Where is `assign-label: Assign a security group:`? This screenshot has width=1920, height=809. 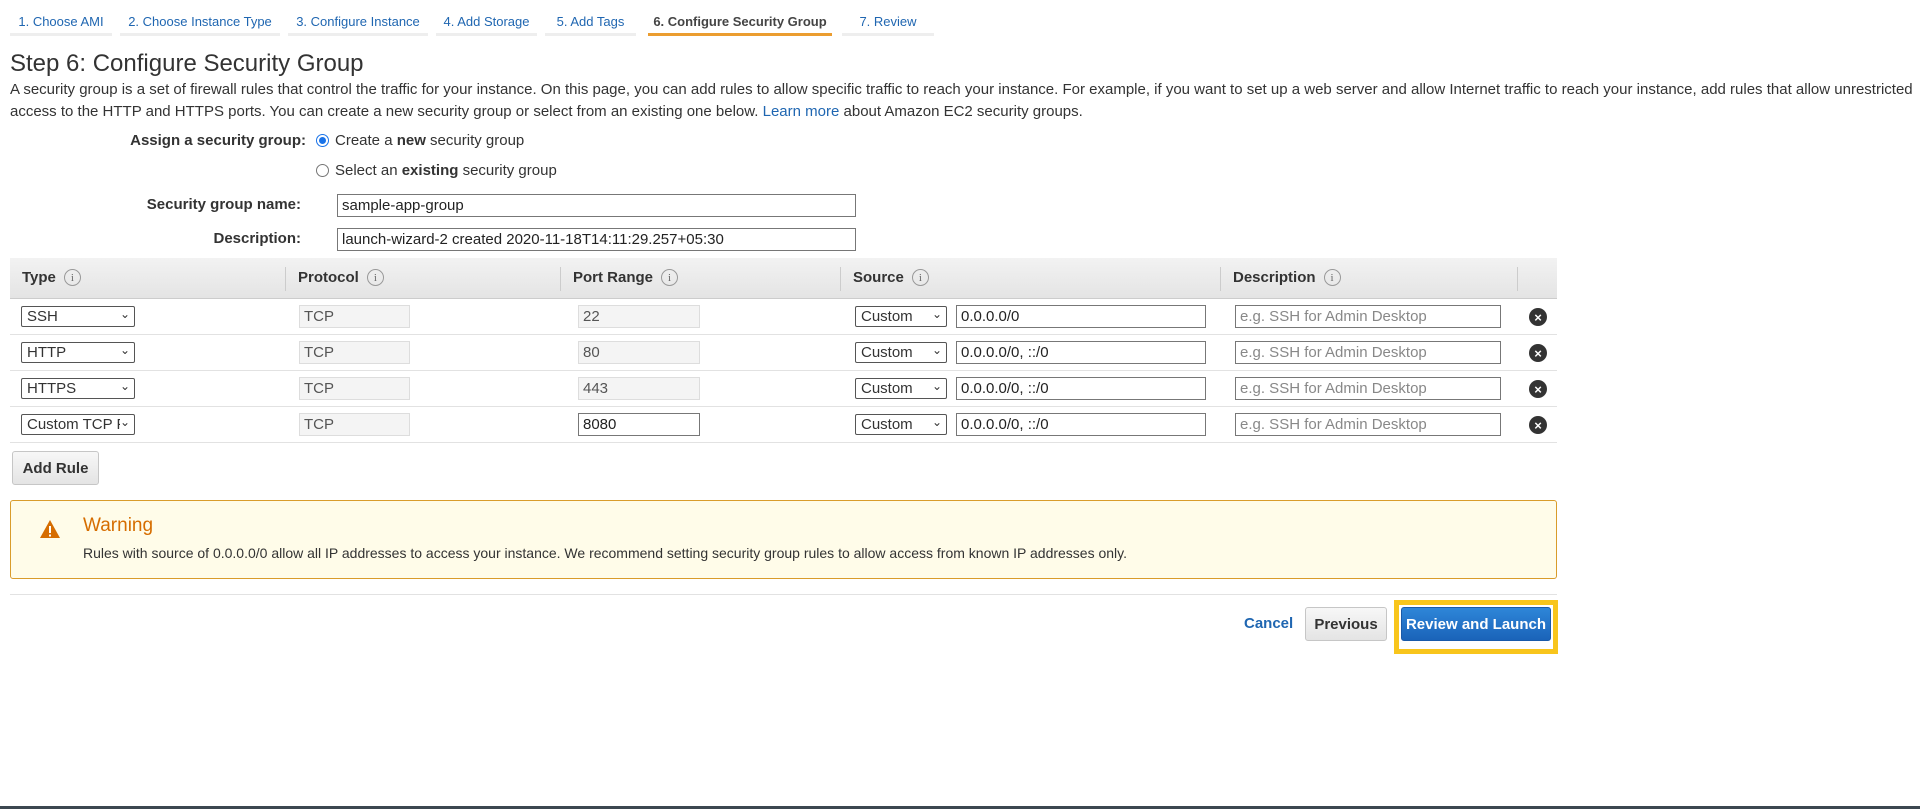 assign-label: Assign a security group: is located at coordinates (218, 140).